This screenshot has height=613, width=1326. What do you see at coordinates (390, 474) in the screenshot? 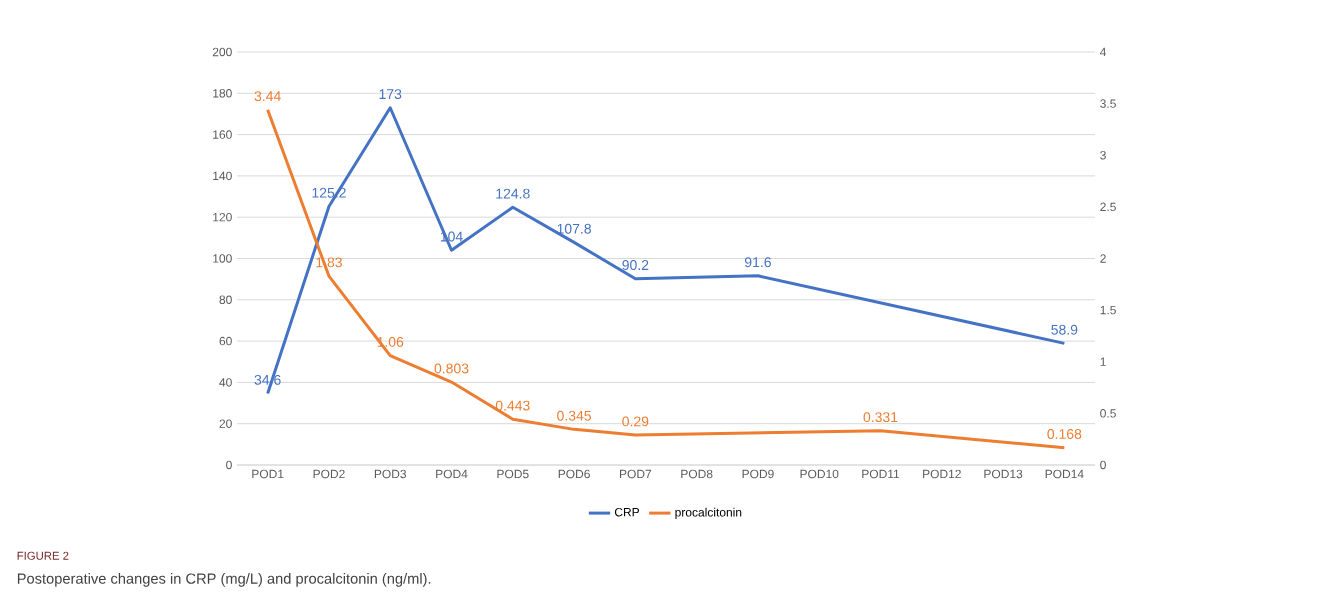
I see `x-tick-label: POD3` at bounding box center [390, 474].